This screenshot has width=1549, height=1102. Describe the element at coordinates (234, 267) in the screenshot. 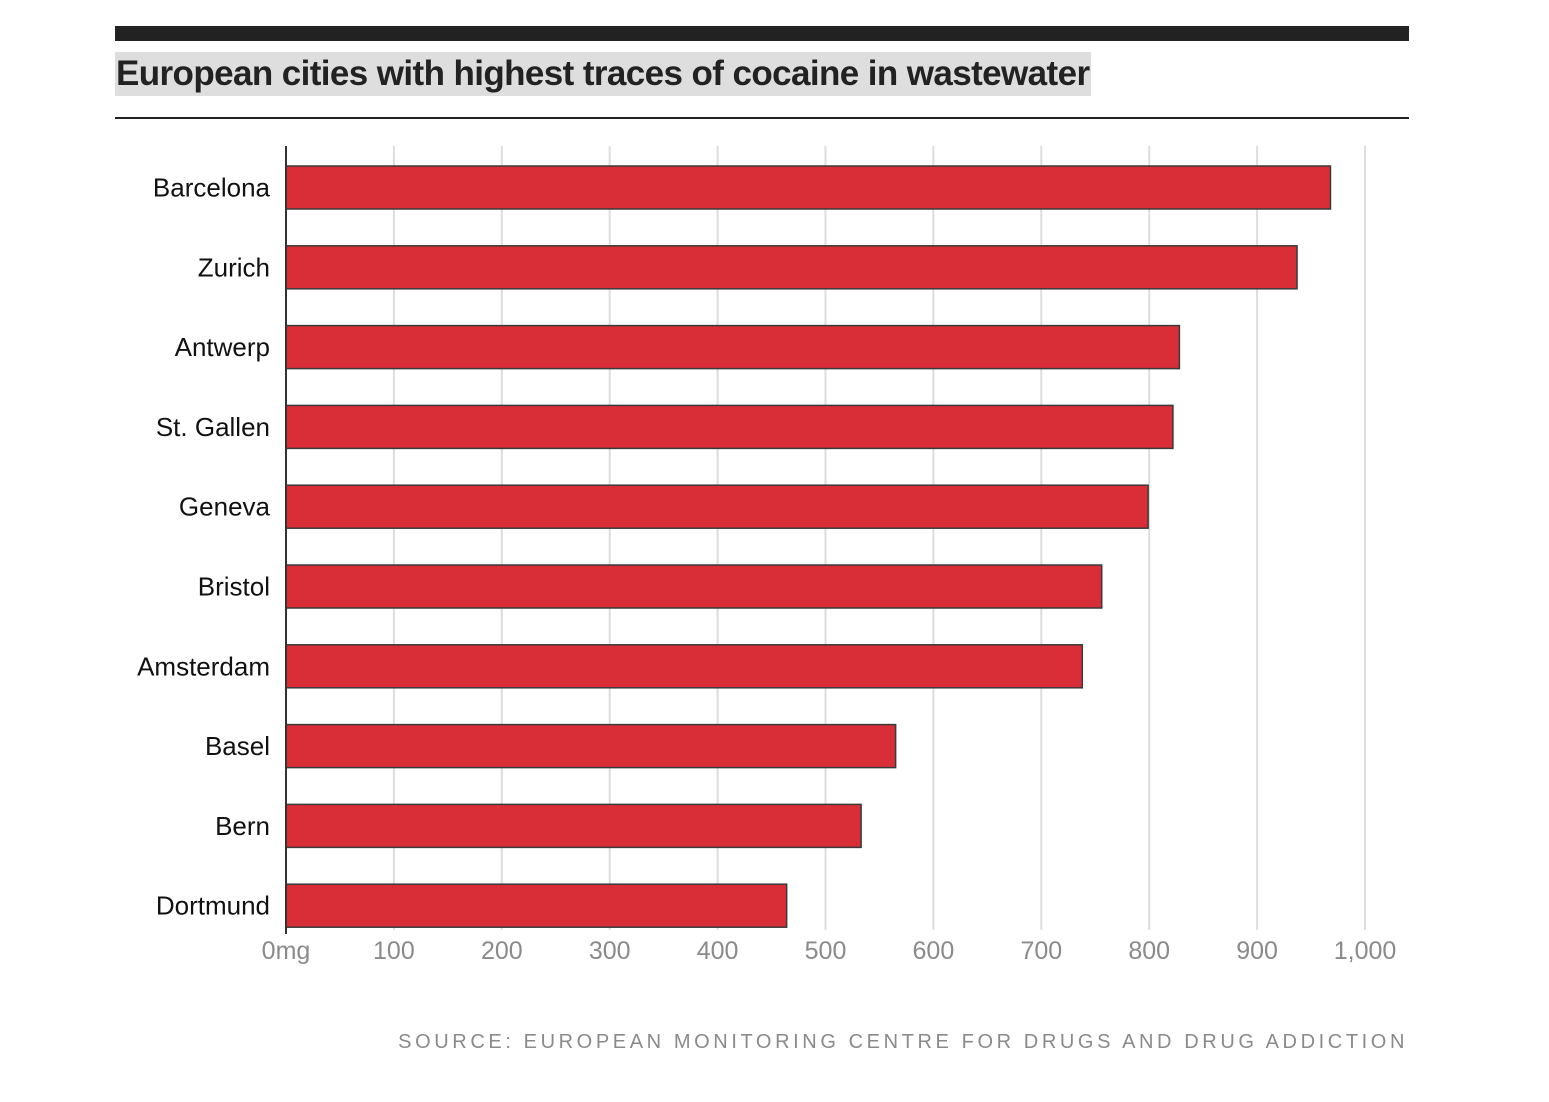

I see `category-label: Zurich` at that location.